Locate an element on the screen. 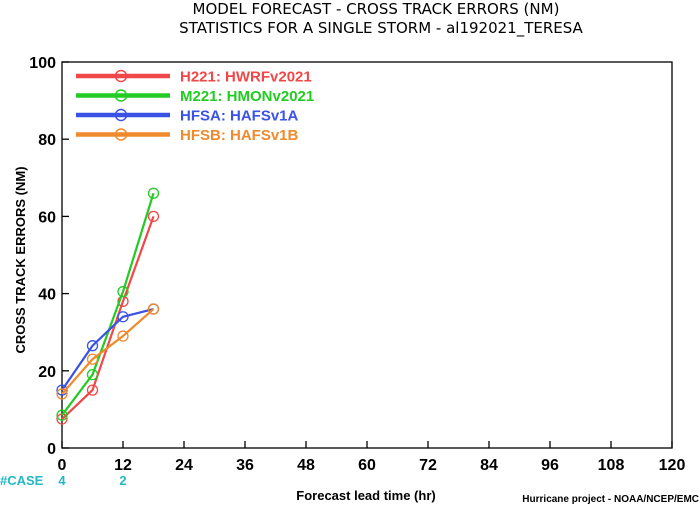 The width and height of the screenshot is (700, 506). y-tick-label: 80 is located at coordinates (47, 140).